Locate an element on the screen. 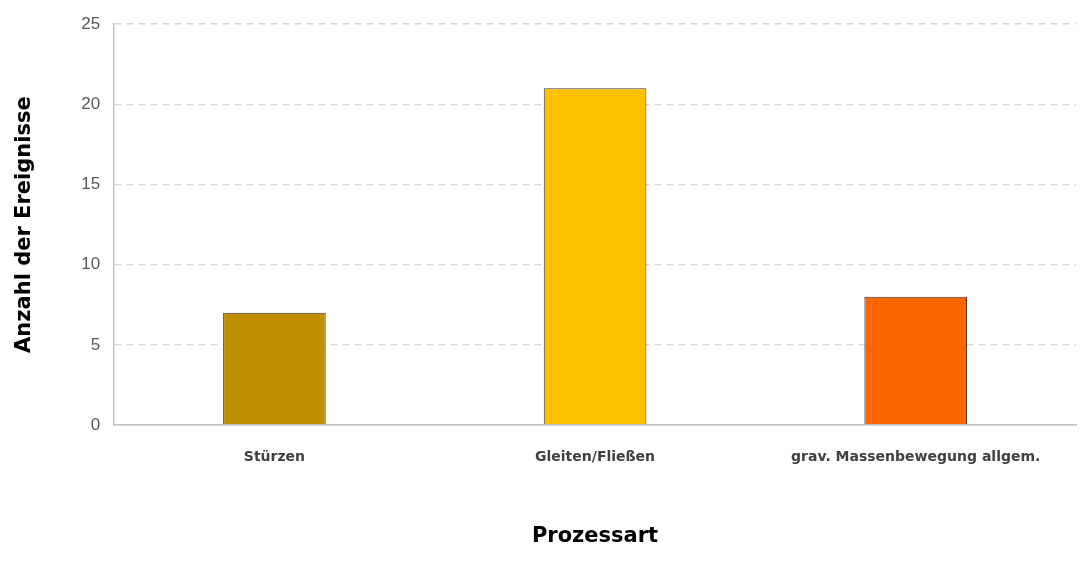  x-tick-label: Stürzen is located at coordinates (274, 456).